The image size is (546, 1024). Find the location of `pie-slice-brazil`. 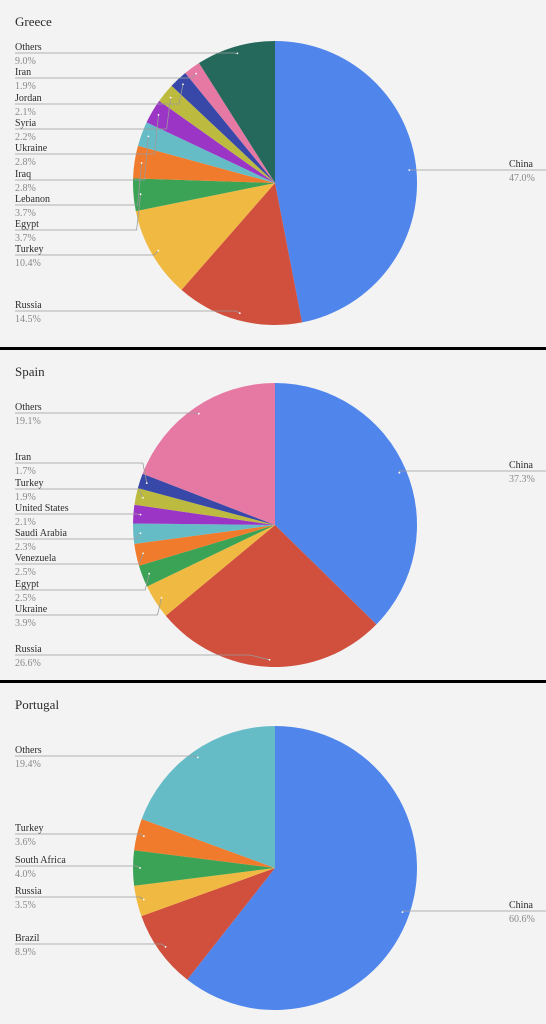

pie-slice-brazil is located at coordinates (208, 924).